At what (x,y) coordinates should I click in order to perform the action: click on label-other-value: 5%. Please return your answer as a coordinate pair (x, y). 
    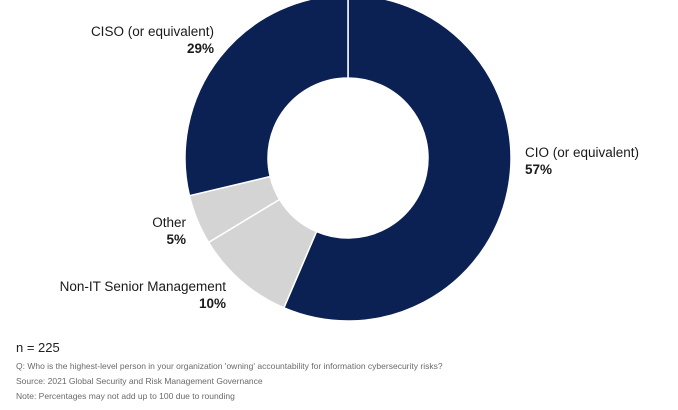
    Looking at the image, I should click on (176, 239).